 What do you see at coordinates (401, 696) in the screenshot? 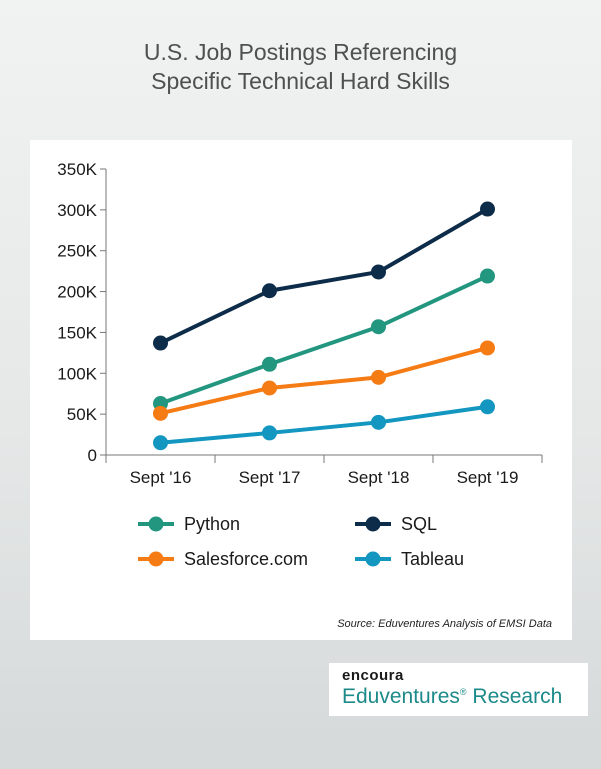
I see `brand-eduventures-name: Eduventures` at bounding box center [401, 696].